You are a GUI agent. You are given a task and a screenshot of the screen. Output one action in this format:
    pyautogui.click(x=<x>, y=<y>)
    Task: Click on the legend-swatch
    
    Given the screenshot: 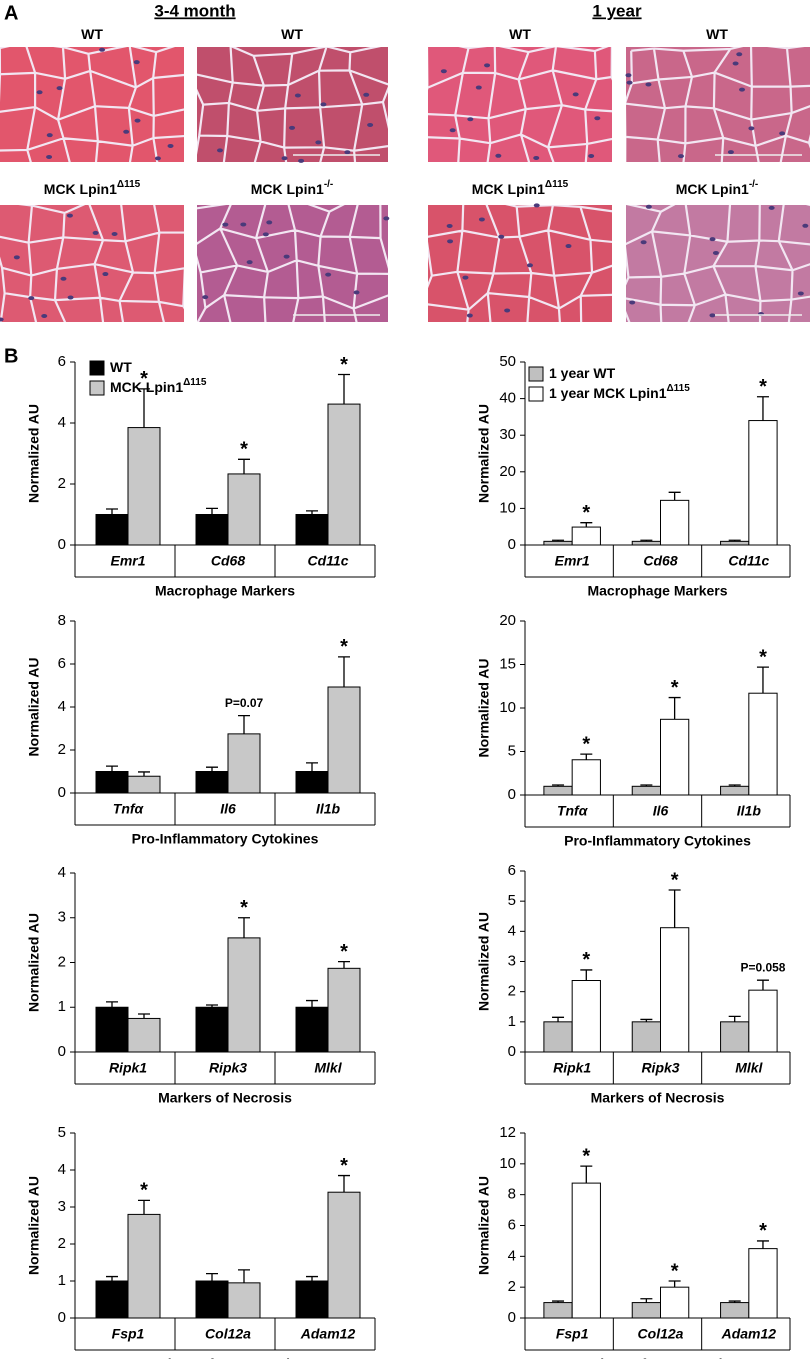 What is the action you would take?
    pyautogui.click(x=536, y=374)
    